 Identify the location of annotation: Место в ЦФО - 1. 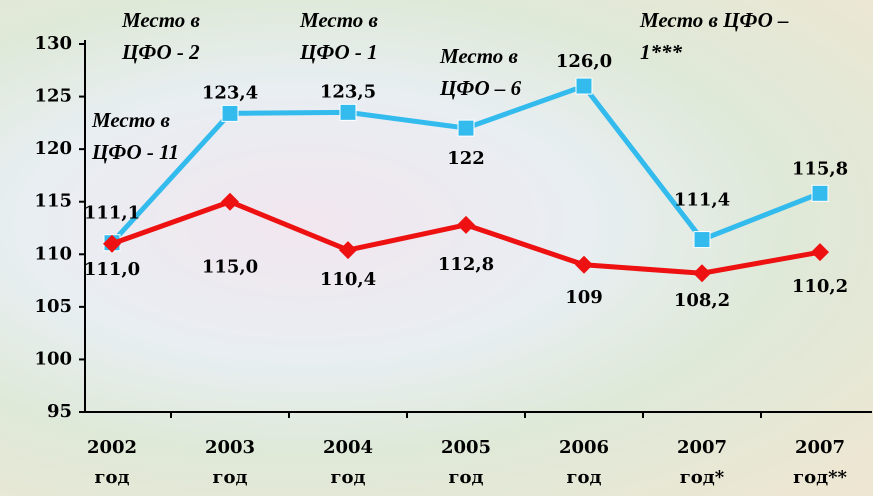
(339, 36).